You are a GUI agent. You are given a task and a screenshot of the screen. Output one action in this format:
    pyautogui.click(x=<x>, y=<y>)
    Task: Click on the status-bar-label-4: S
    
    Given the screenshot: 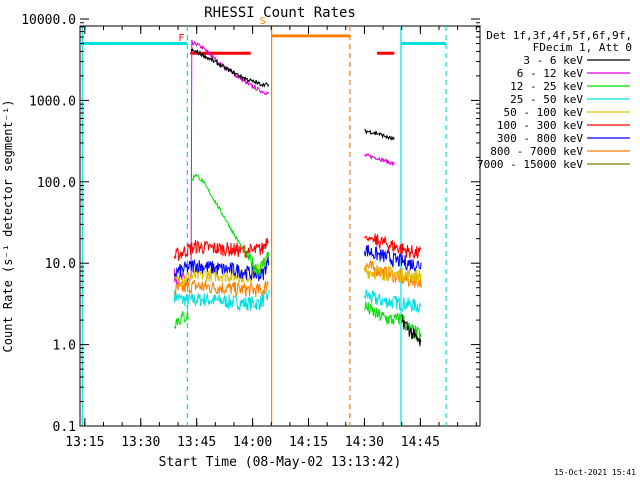 What is the action you would take?
    pyautogui.click(x=263, y=21)
    